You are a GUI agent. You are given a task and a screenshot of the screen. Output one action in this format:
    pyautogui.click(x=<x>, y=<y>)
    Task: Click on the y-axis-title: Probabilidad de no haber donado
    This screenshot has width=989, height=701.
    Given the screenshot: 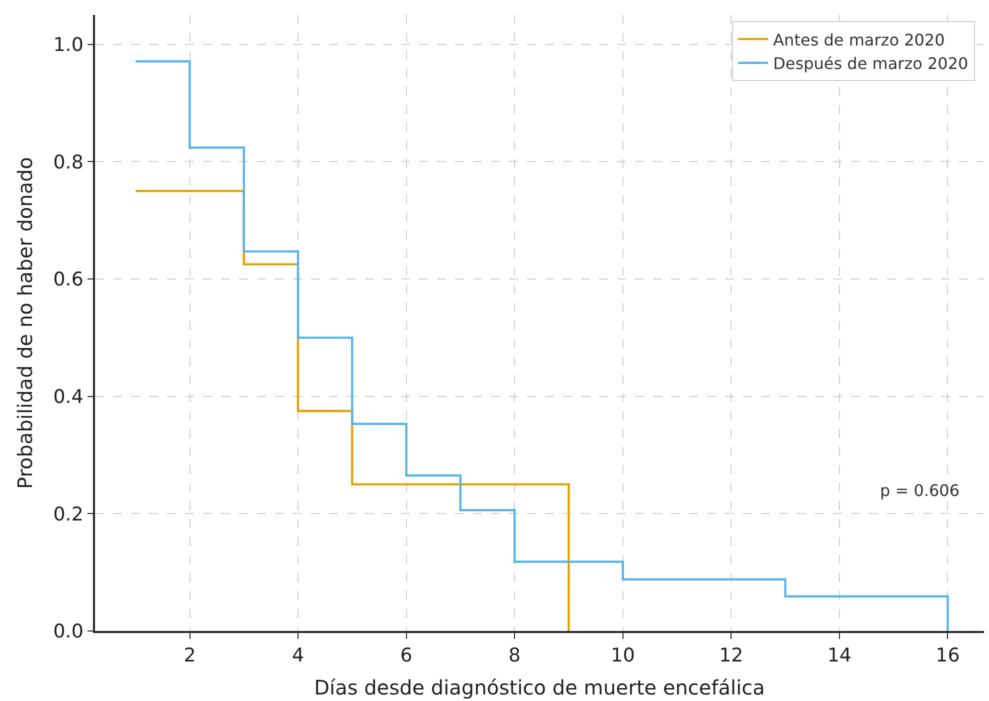 What is the action you would take?
    pyautogui.click(x=25, y=323)
    